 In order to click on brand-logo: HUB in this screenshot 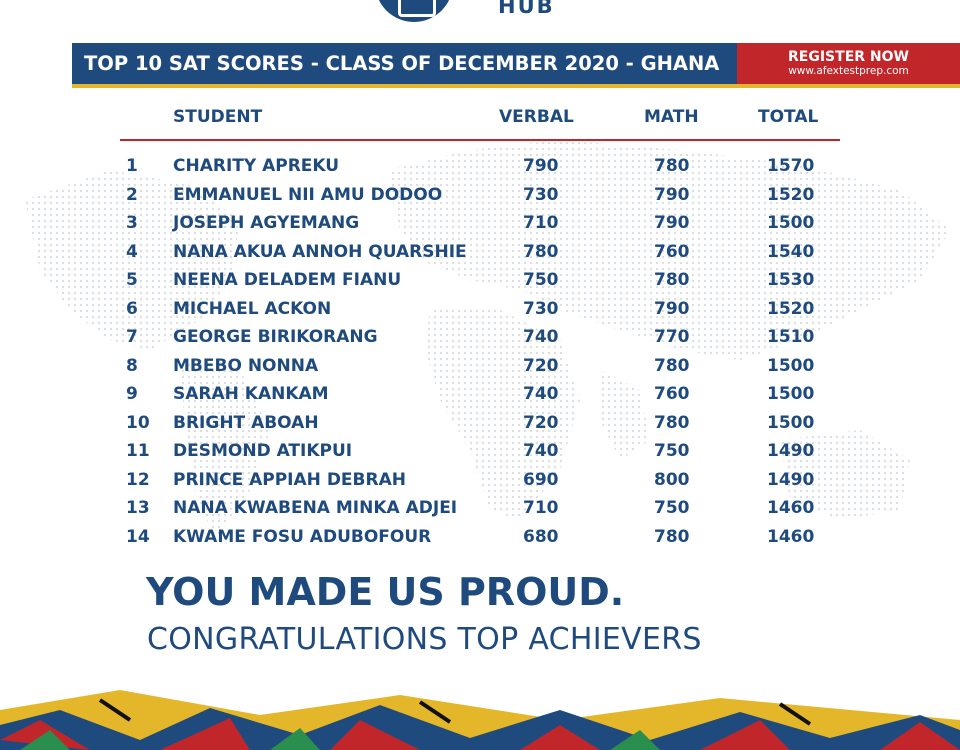, I will do `click(480, 15)`.